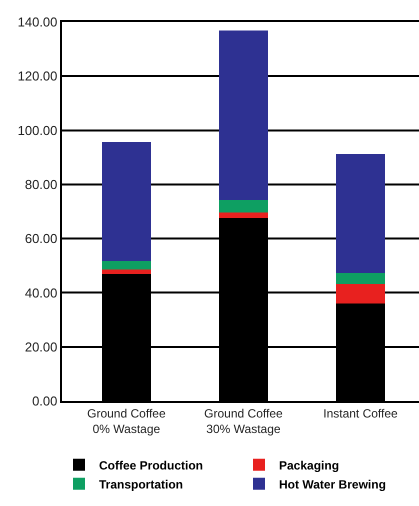 Image resolution: width=419 pixels, height=506 pixels. I want to click on legend-label: Hot Water Brewing, so click(332, 484).